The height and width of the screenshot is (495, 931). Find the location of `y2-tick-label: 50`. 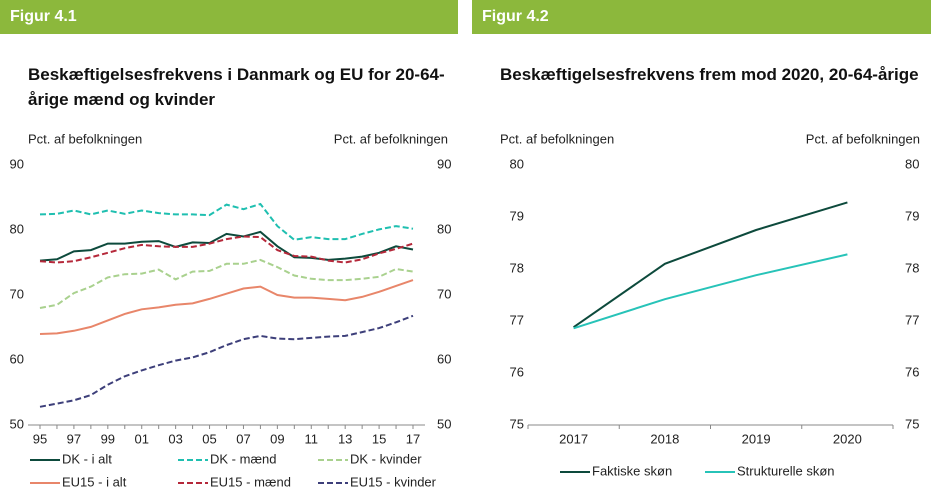

y2-tick-label: 50 is located at coordinates (444, 423).